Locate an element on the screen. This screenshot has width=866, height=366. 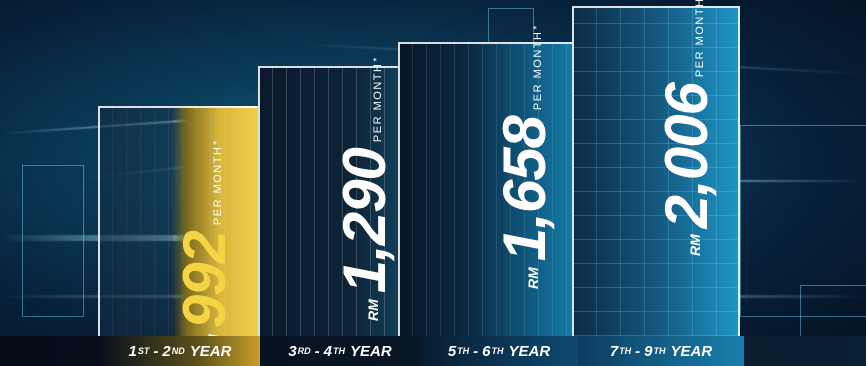
price-amount: 992 is located at coordinates (204, 280).